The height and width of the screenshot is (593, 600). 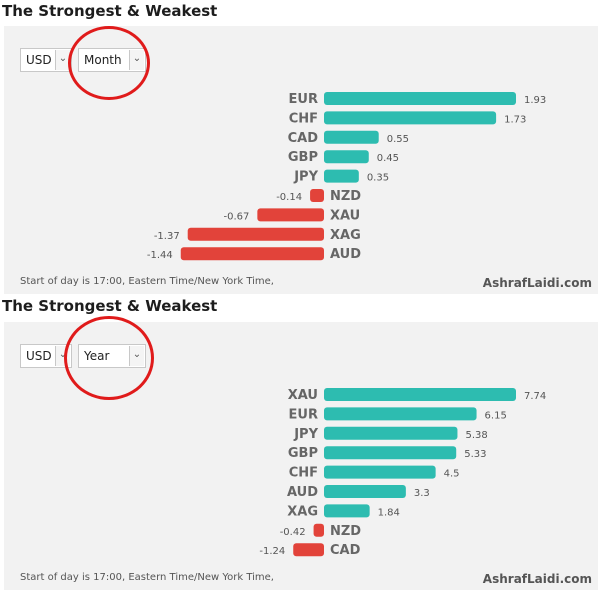 What do you see at coordinates (378, 178) in the screenshot?
I see `value-label-jpy: 0.35` at bounding box center [378, 178].